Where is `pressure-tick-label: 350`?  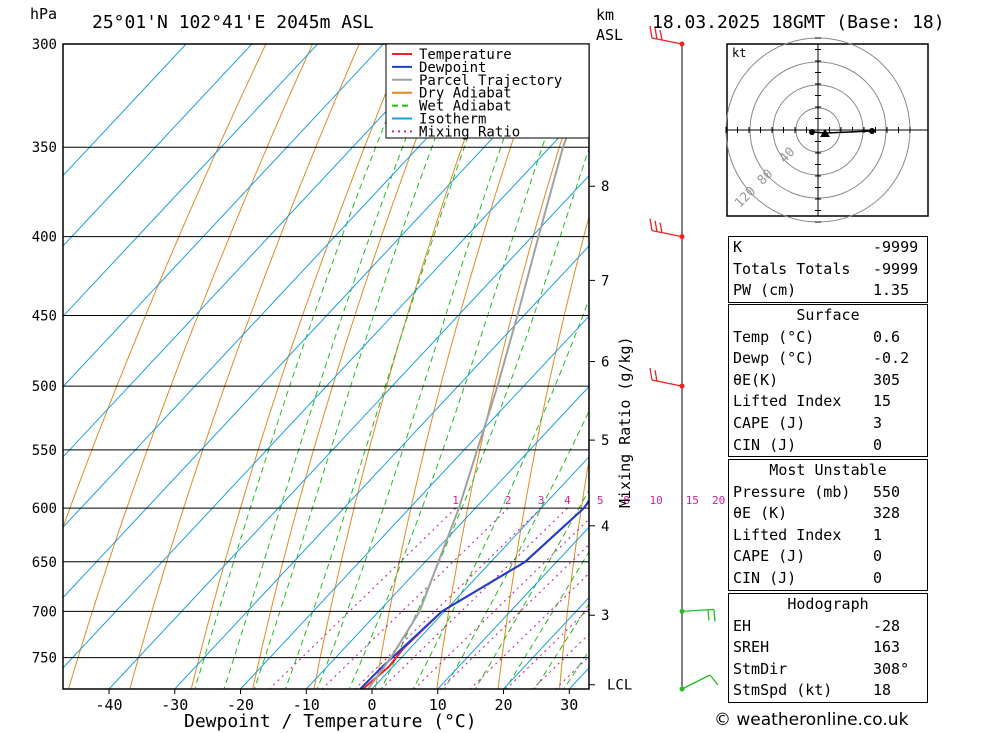
pressure-tick-label: 350 is located at coordinates (44, 148).